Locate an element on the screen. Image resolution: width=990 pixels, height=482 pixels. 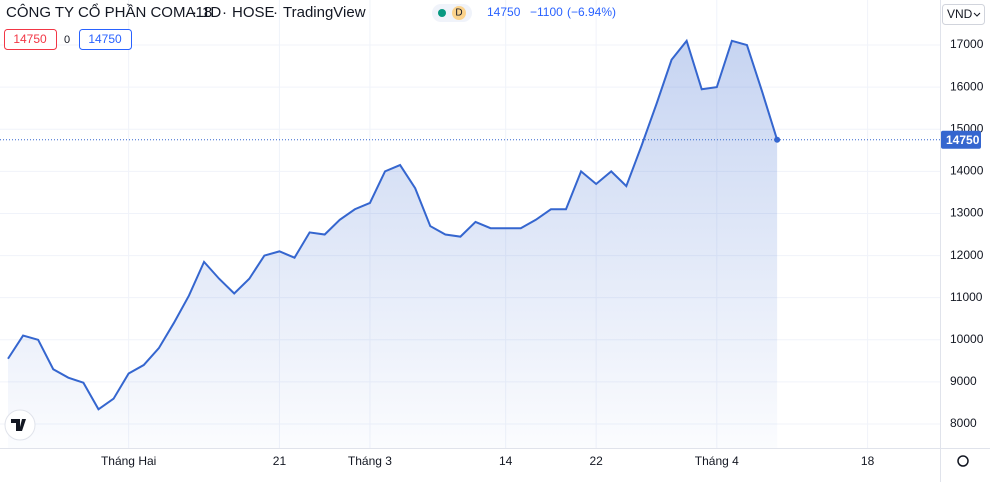
x-tick-label: 18 is located at coordinates (868, 461).